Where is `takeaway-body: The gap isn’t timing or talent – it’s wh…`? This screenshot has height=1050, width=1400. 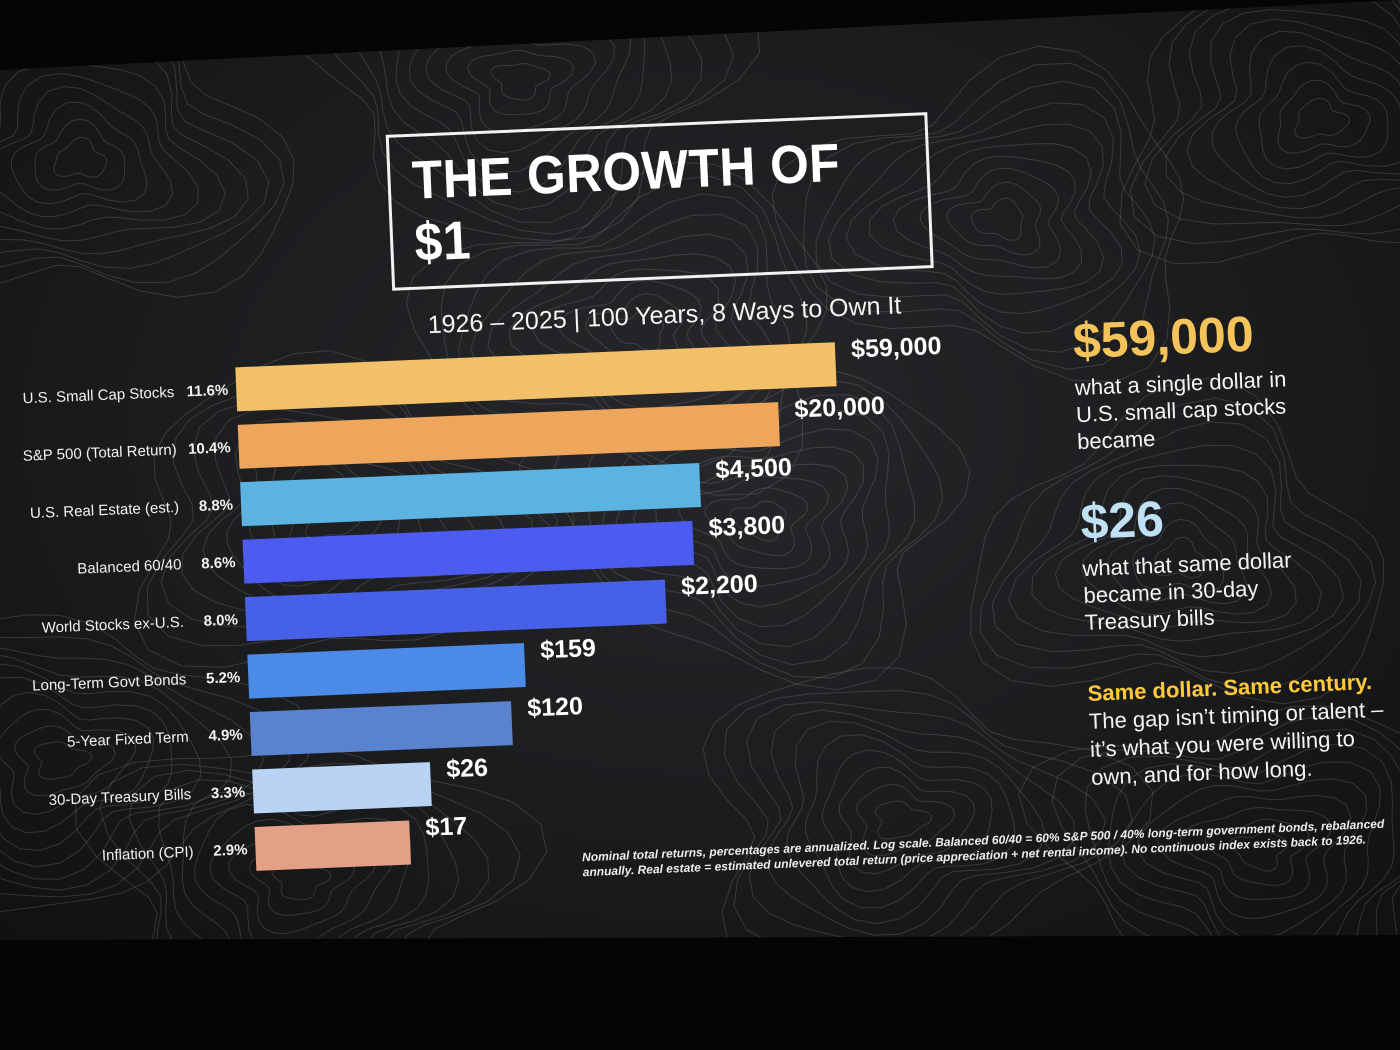 takeaway-body: The gap isn’t timing or talent – it’s wh… is located at coordinates (1236, 743).